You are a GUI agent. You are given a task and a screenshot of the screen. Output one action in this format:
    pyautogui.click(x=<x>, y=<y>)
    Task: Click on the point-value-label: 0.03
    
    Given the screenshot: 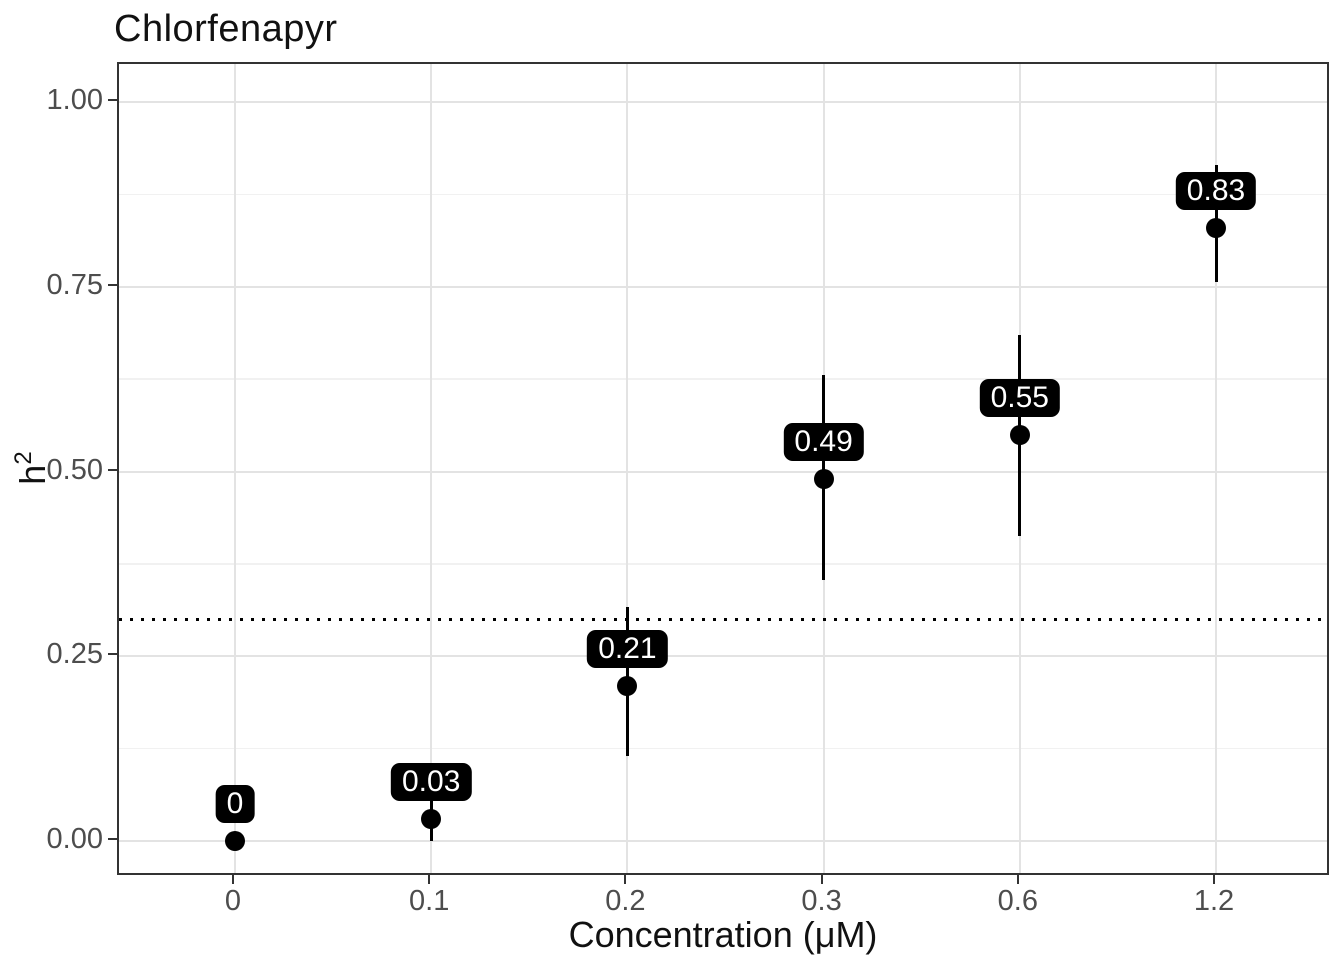 What is the action you would take?
    pyautogui.click(x=431, y=781)
    